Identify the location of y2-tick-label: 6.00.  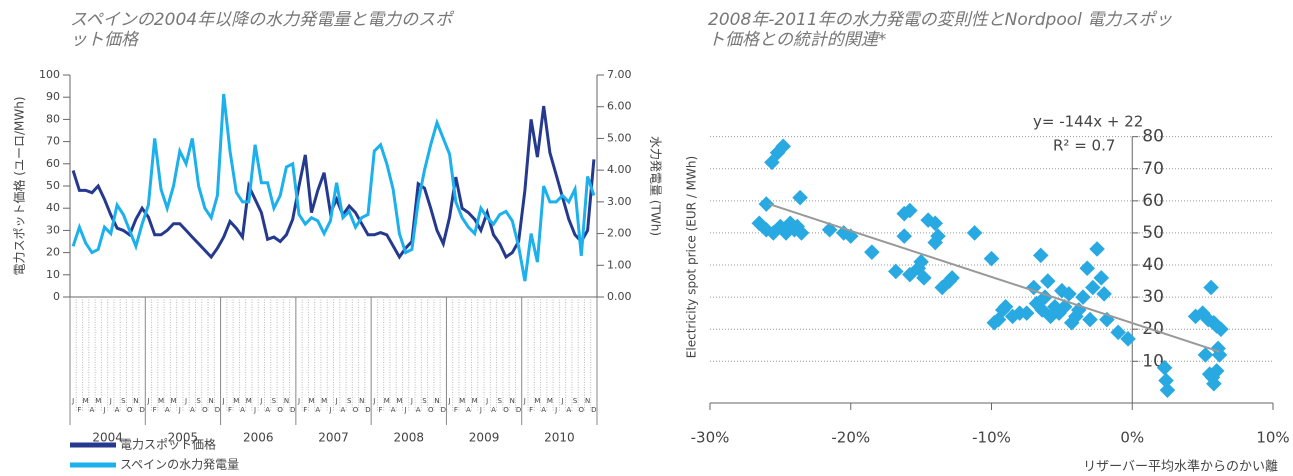
(619, 106).